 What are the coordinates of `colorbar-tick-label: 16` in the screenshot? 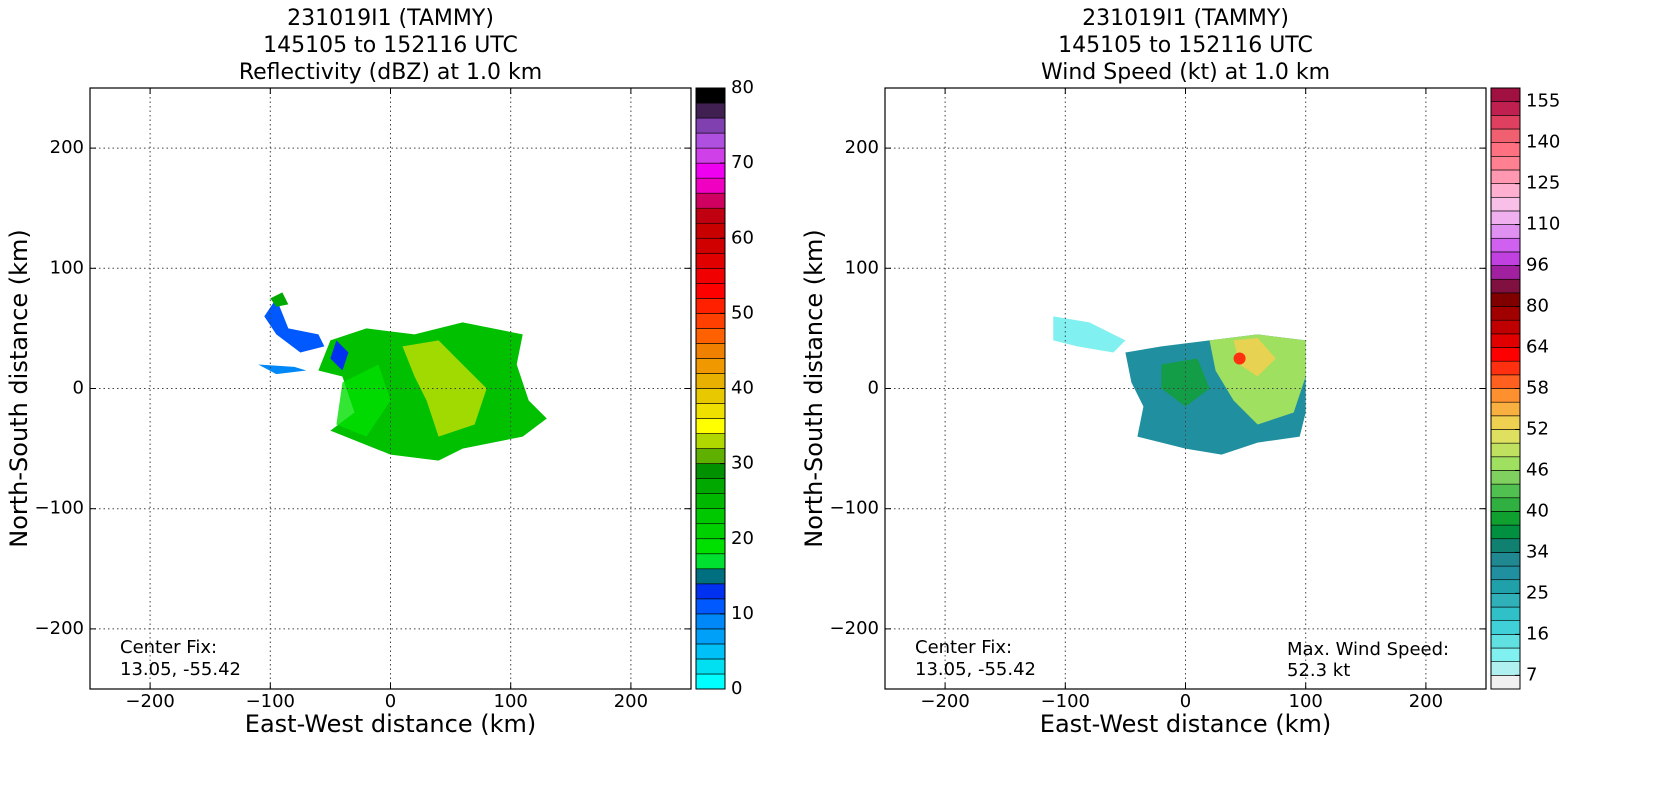 It's located at (1537, 633).